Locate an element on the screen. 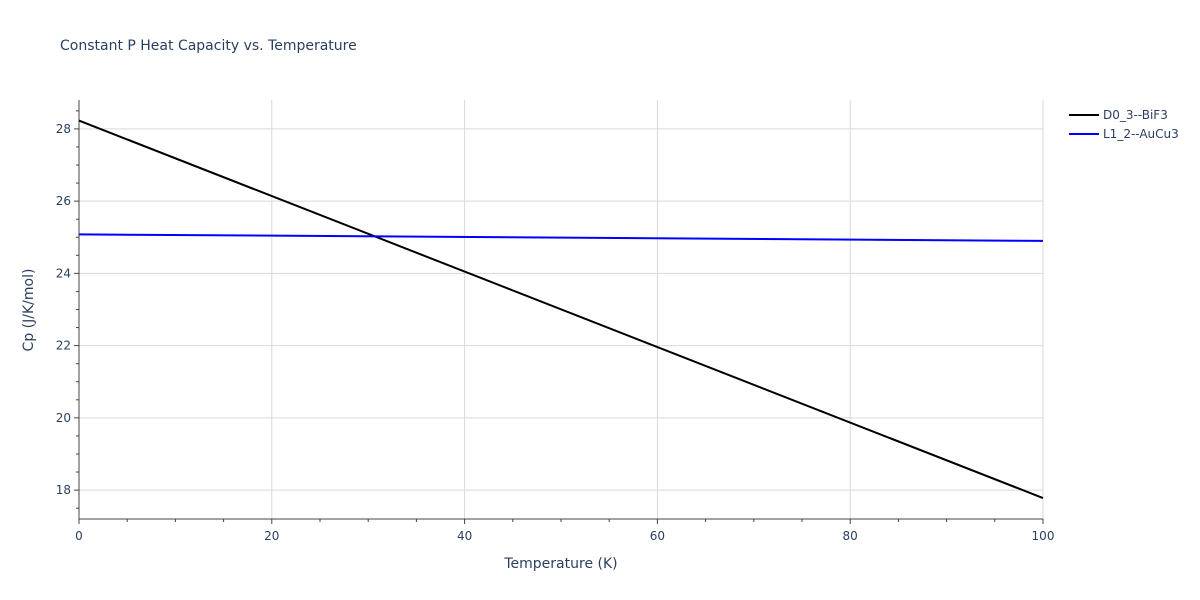 Image resolution: width=1200 pixels, height=600 pixels. y-axis-title: Cp (J/K/mol) is located at coordinates (29, 310).